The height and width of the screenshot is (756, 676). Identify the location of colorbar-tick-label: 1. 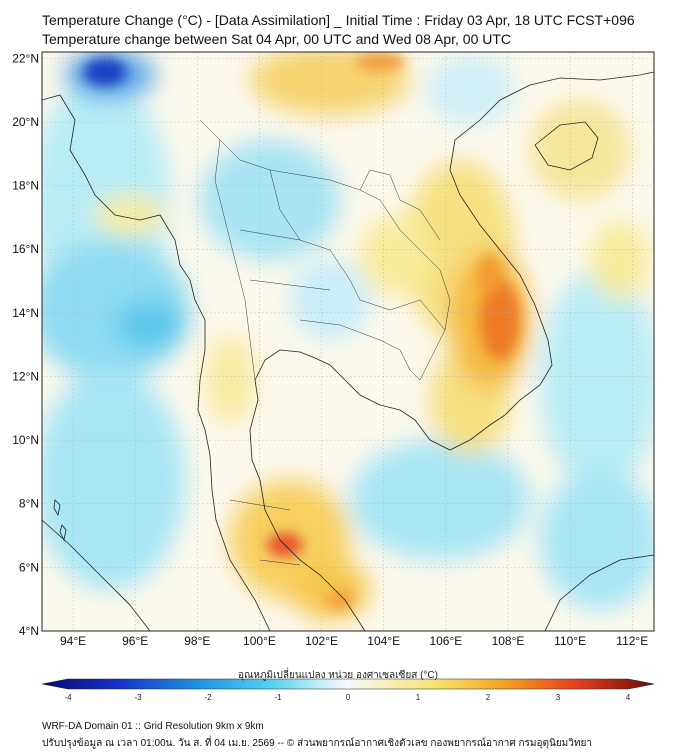
(418, 697).